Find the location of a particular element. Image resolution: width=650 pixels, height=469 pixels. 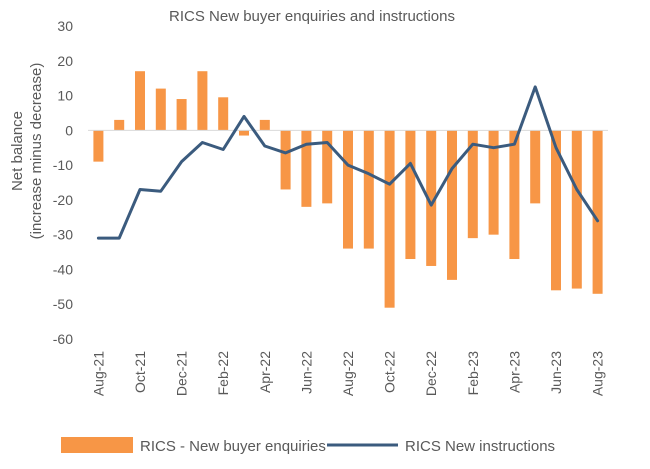

x-tick-label: Aug-22 is located at coordinates (348, 373).